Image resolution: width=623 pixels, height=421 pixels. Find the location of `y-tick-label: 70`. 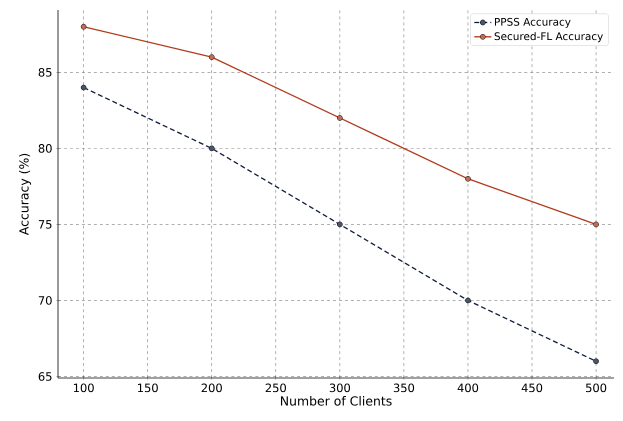

y-tick-label: 70 is located at coordinates (45, 300).